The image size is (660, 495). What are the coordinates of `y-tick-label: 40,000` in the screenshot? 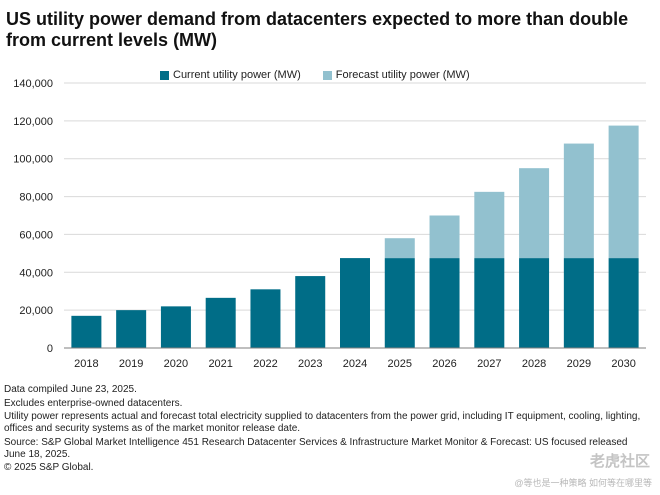 It's located at (36, 273).